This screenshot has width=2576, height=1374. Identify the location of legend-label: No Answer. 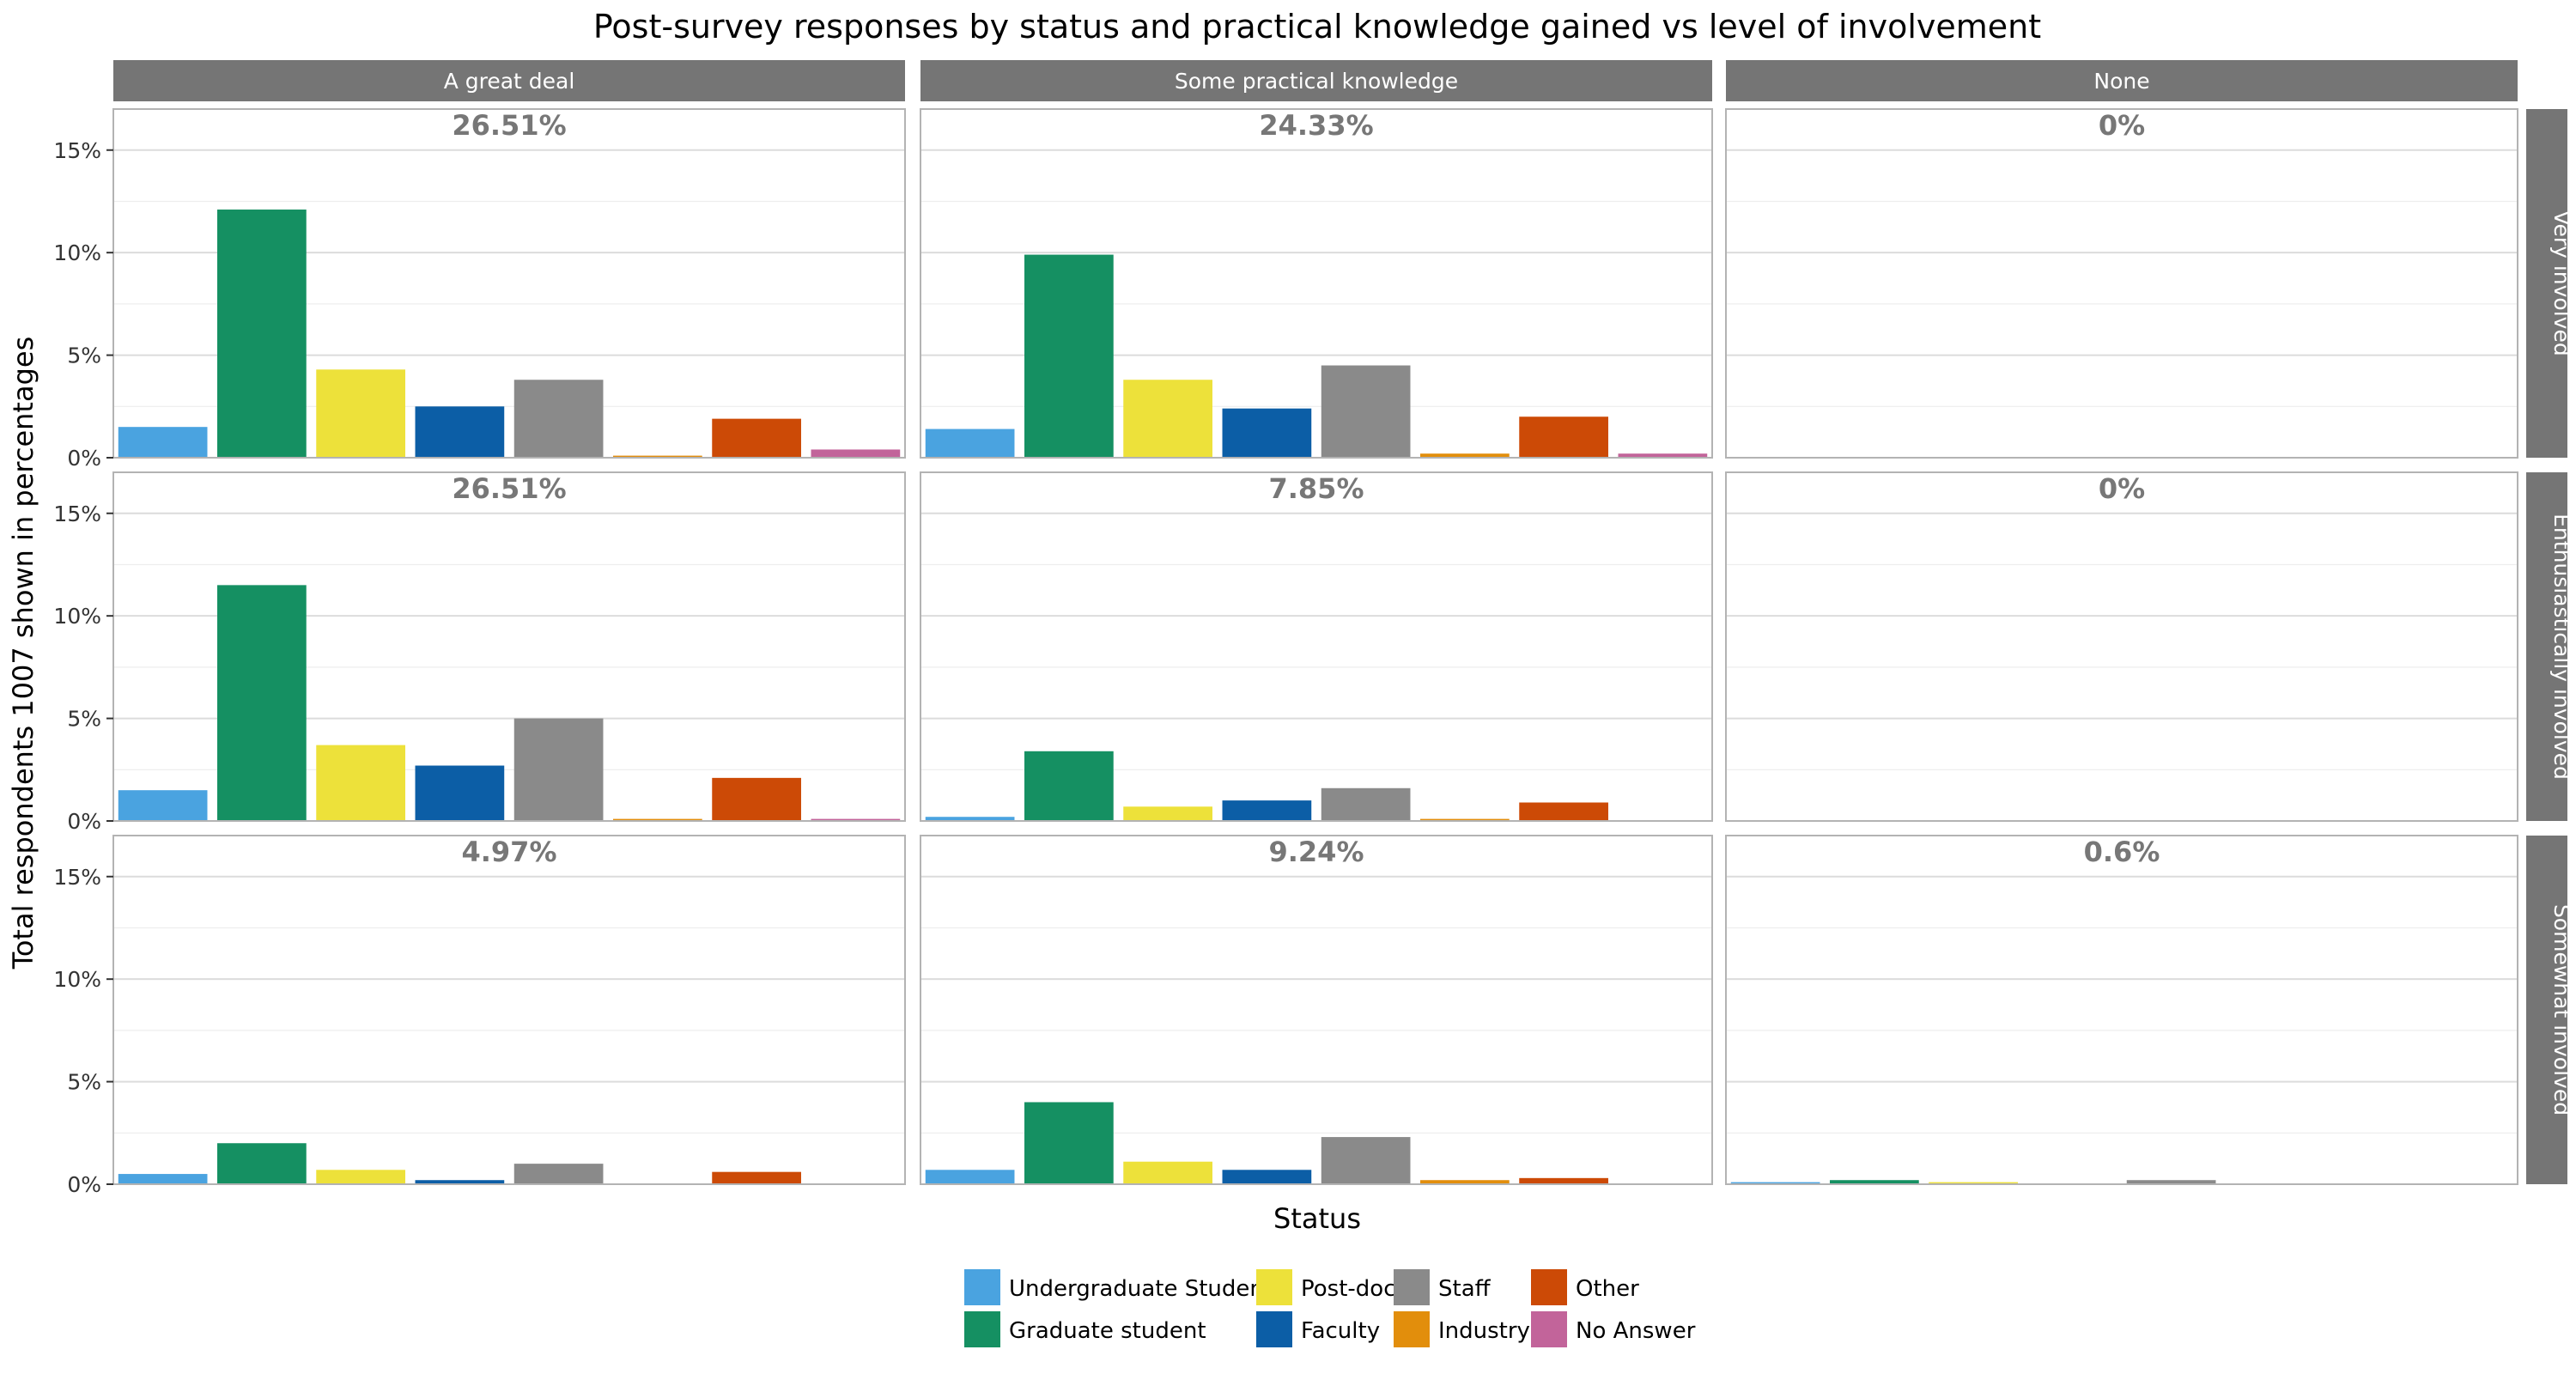
(1636, 1331).